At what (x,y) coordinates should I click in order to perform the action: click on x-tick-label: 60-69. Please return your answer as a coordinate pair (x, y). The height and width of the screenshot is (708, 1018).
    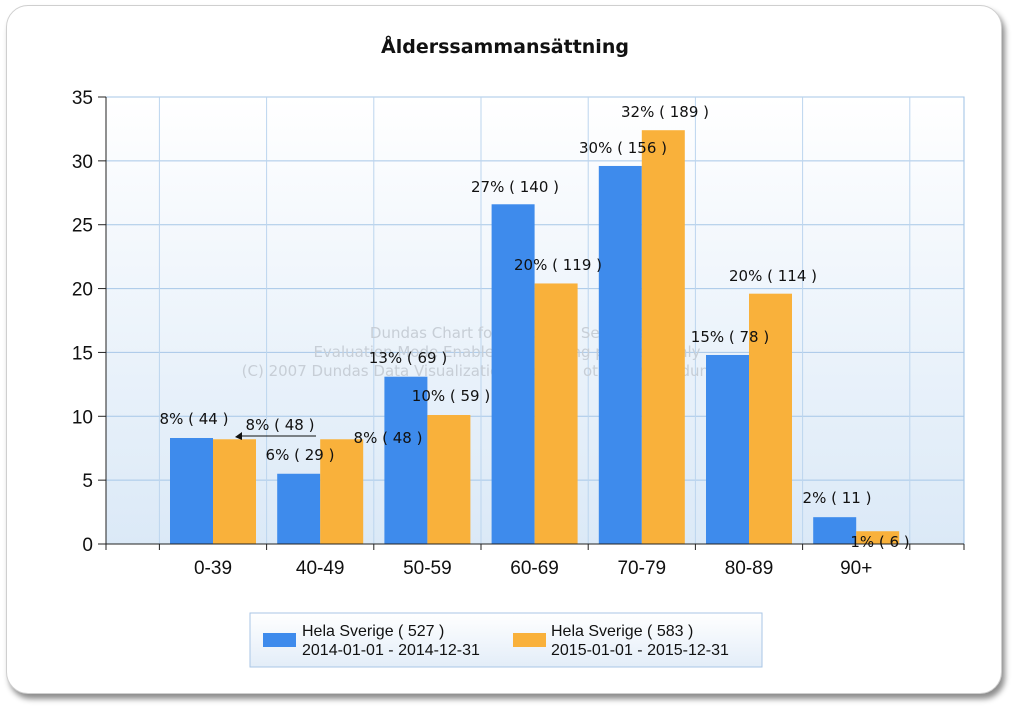
    Looking at the image, I should click on (534, 568).